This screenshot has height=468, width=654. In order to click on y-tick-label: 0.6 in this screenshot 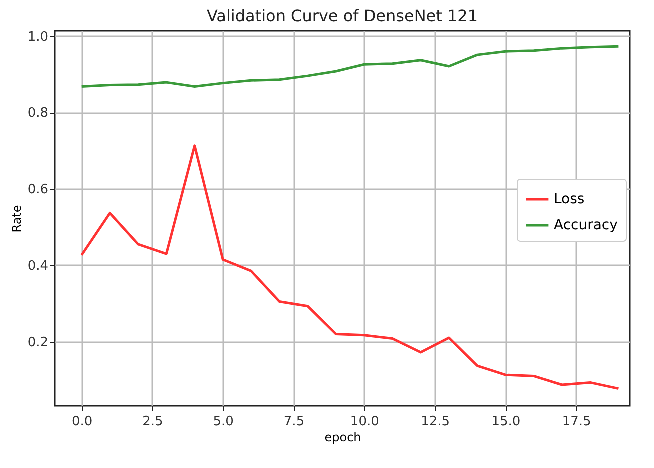, I will do `click(38, 190)`.